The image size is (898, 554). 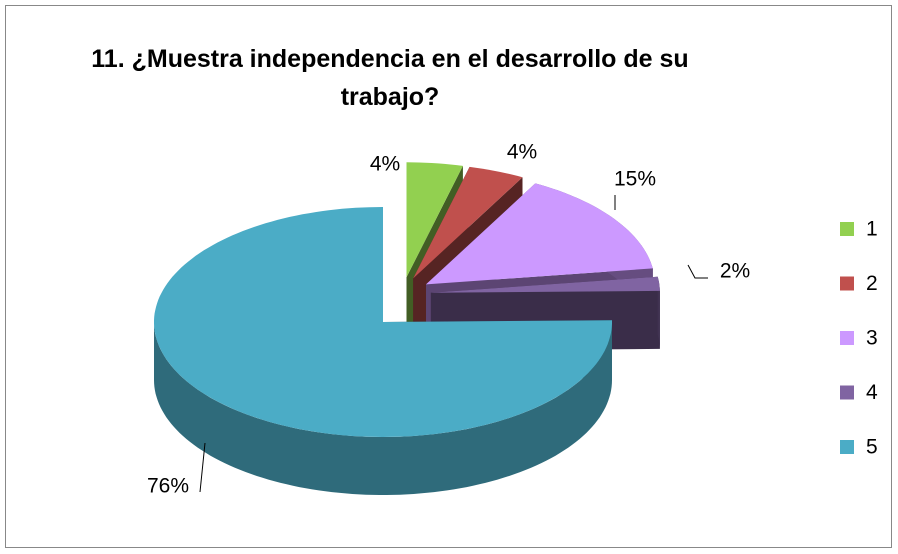 I want to click on slice-side, so click(x=658, y=312).